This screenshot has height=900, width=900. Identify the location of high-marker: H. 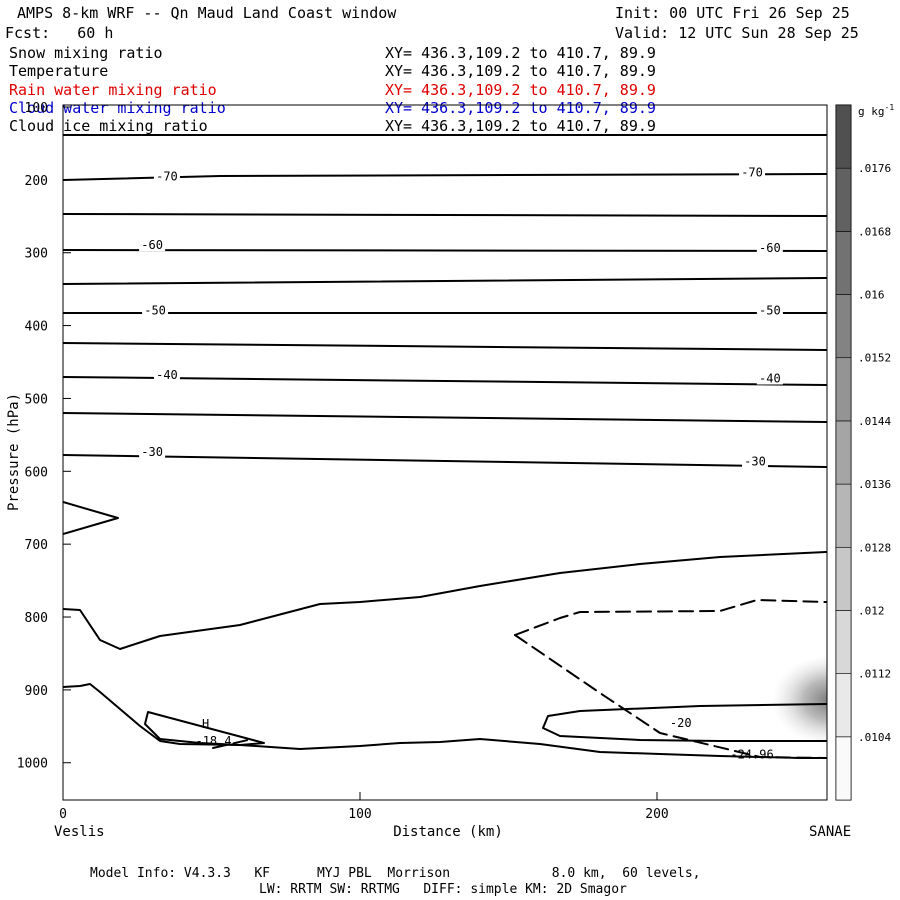
(205, 724).